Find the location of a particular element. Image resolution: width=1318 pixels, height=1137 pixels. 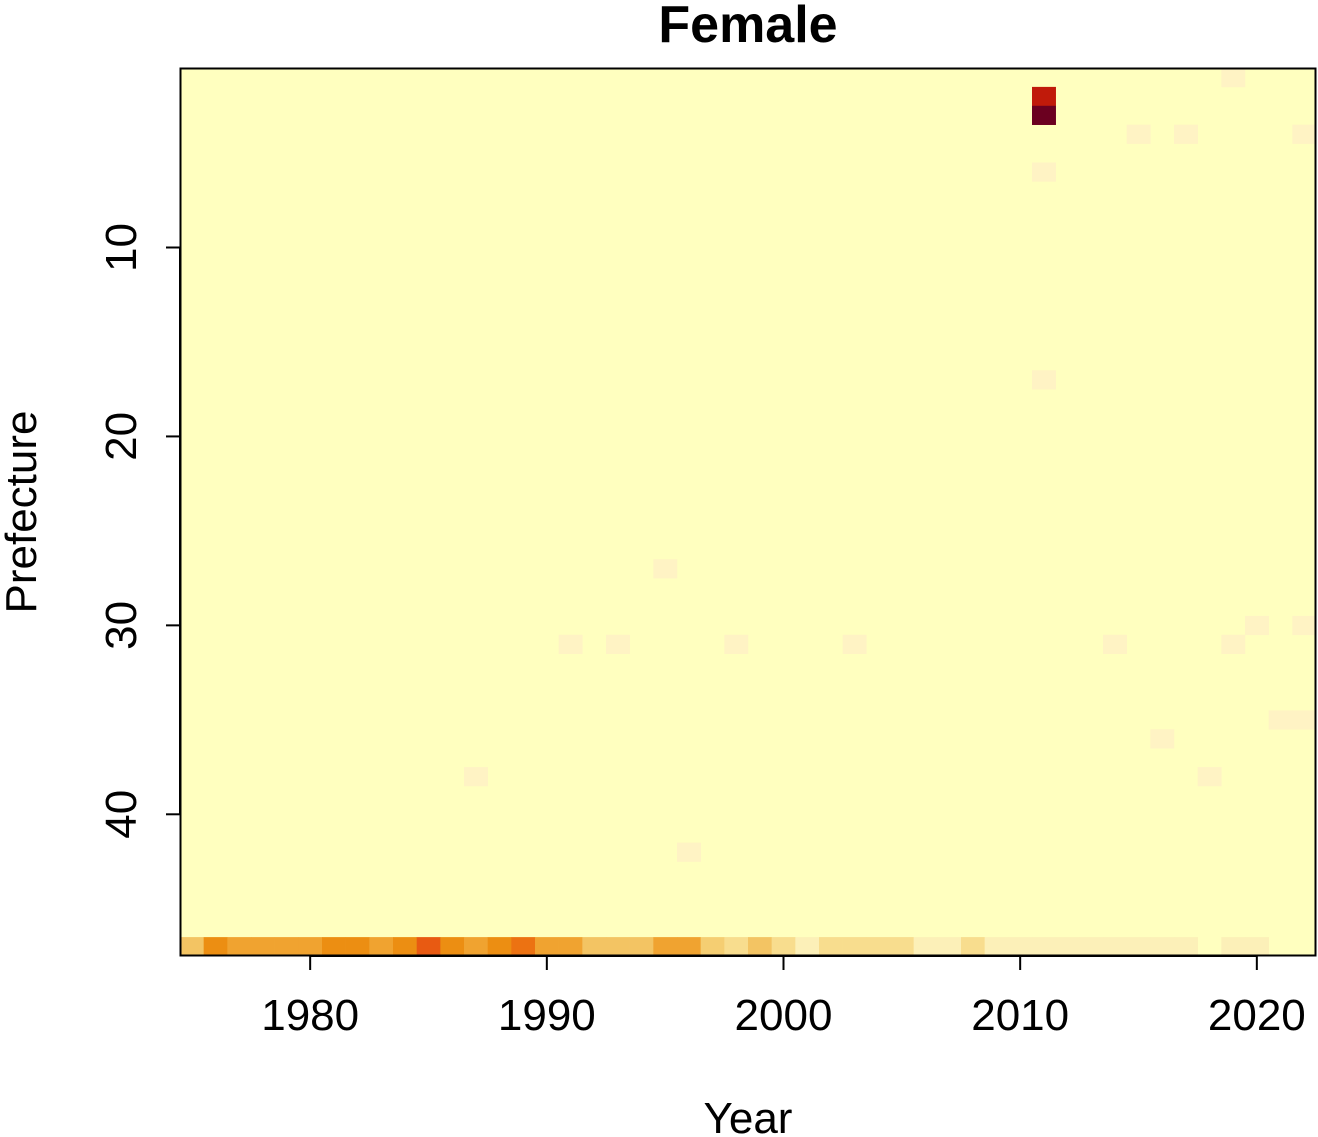

x-tick-label: 2010 is located at coordinates (1020, 1015).